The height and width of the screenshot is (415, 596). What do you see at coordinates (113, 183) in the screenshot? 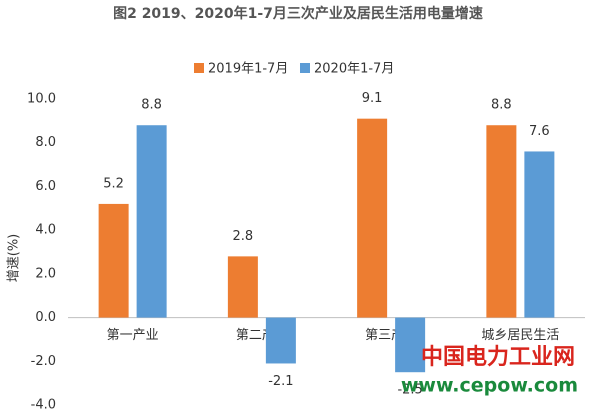
I see `value-label: 5.2` at bounding box center [113, 183].